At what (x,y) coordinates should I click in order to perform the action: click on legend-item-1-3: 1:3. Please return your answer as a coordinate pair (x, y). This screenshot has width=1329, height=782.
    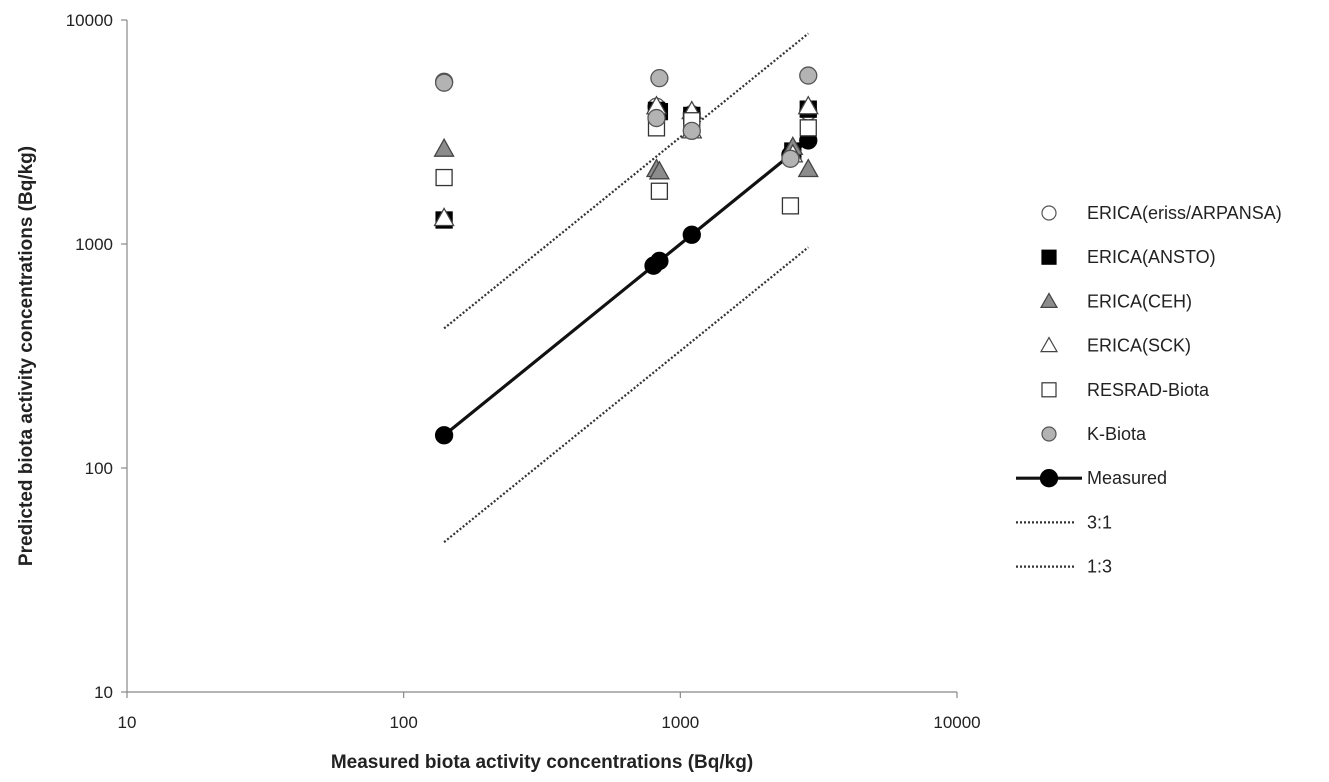
    Looking at the image, I should click on (1064, 567).